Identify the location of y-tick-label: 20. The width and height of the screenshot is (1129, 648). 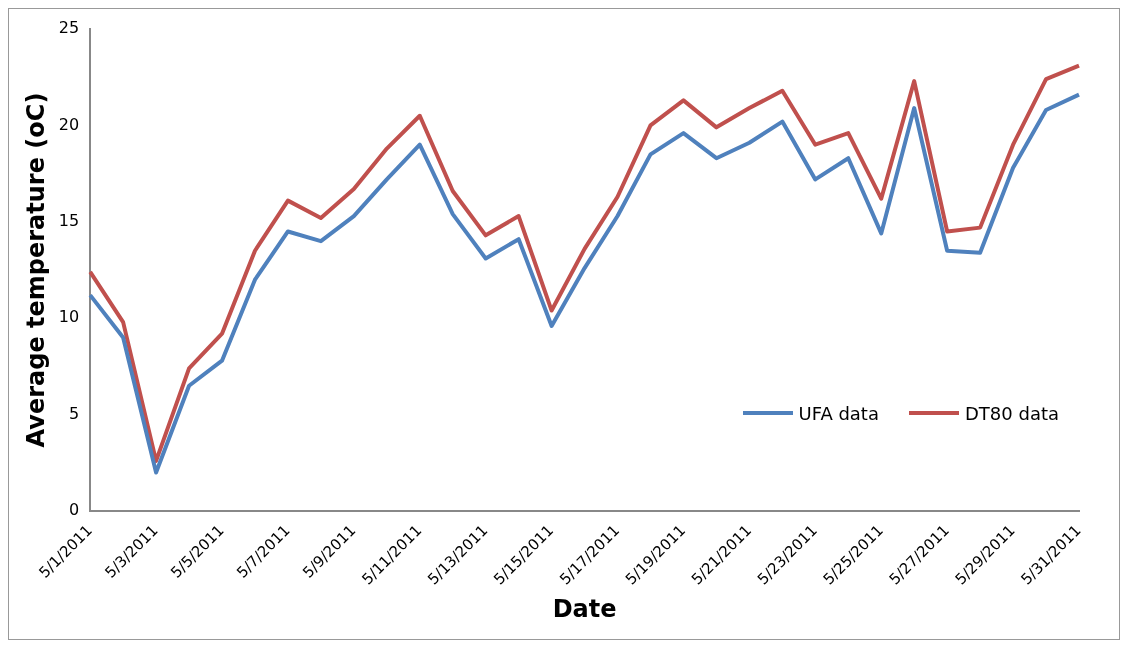
(69, 124).